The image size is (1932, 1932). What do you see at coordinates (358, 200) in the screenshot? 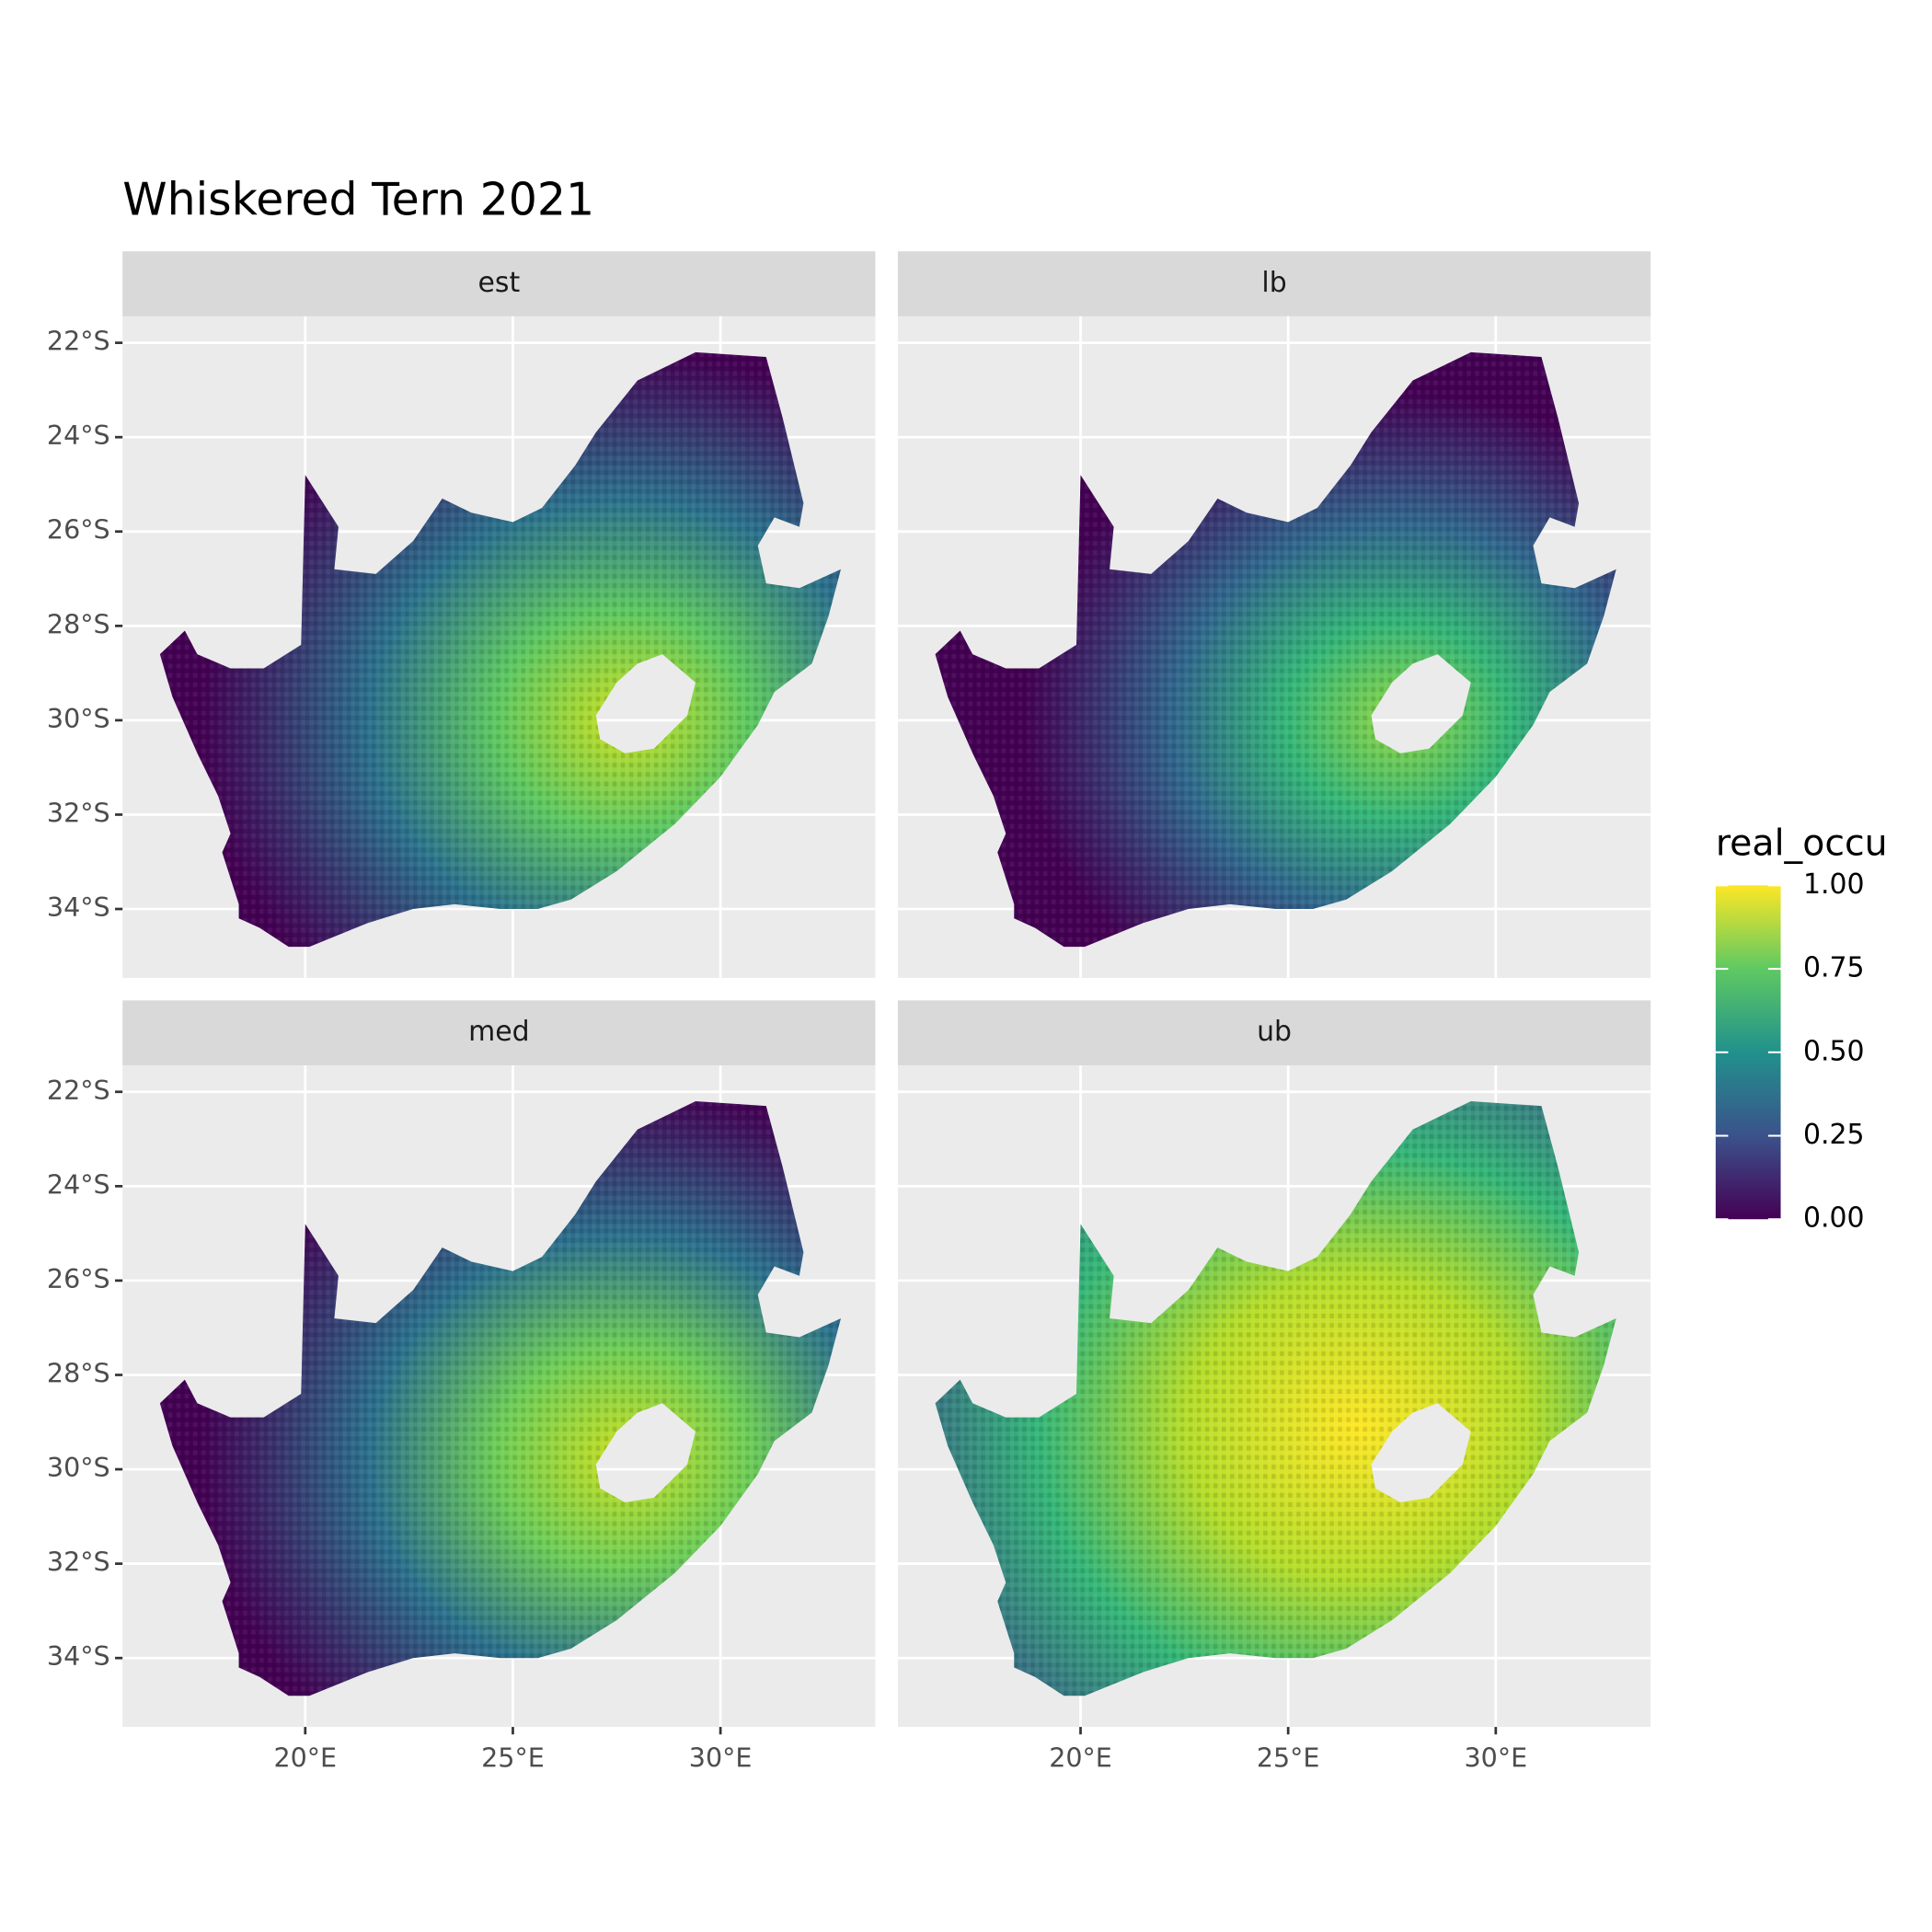
I see `chart-title: Whiskered Tern 2021` at bounding box center [358, 200].